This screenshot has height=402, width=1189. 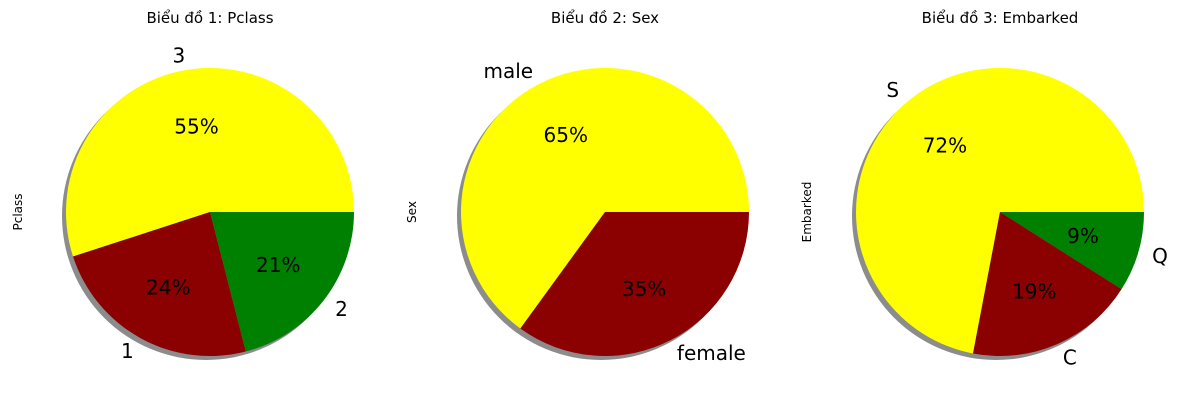 I want to click on slice-percent-label: 24%, so click(x=168, y=288).